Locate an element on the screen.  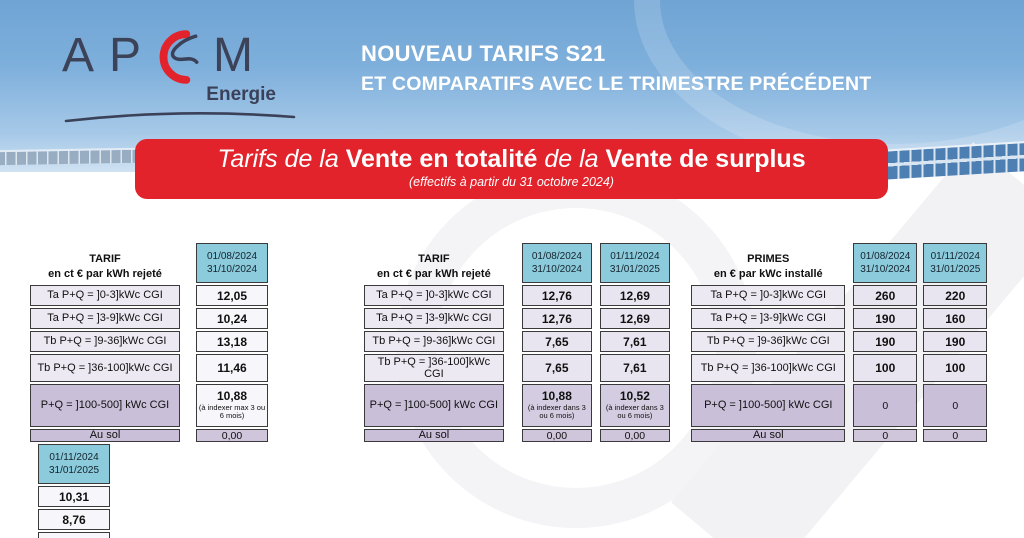
apem-logo: A P M Energie is located at coordinates (182, 76).